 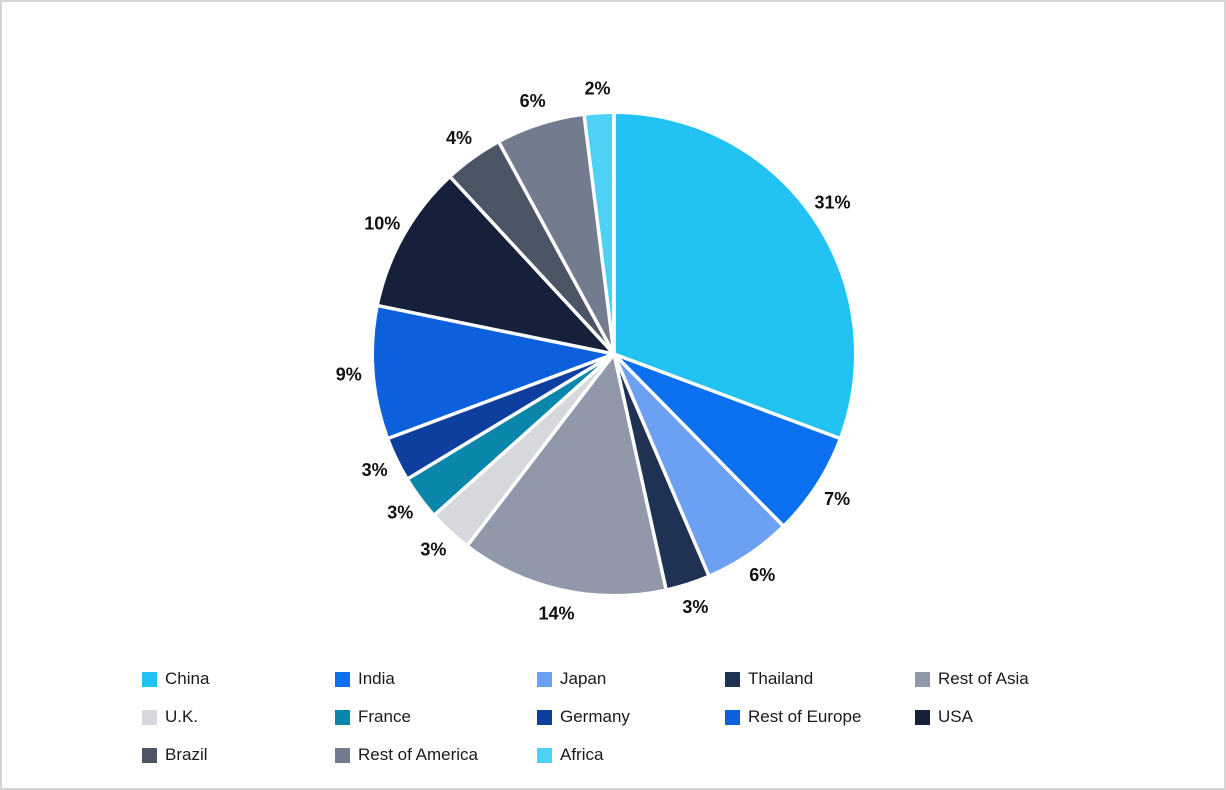 I want to click on pie-slice-usa, so click(x=496, y=265).